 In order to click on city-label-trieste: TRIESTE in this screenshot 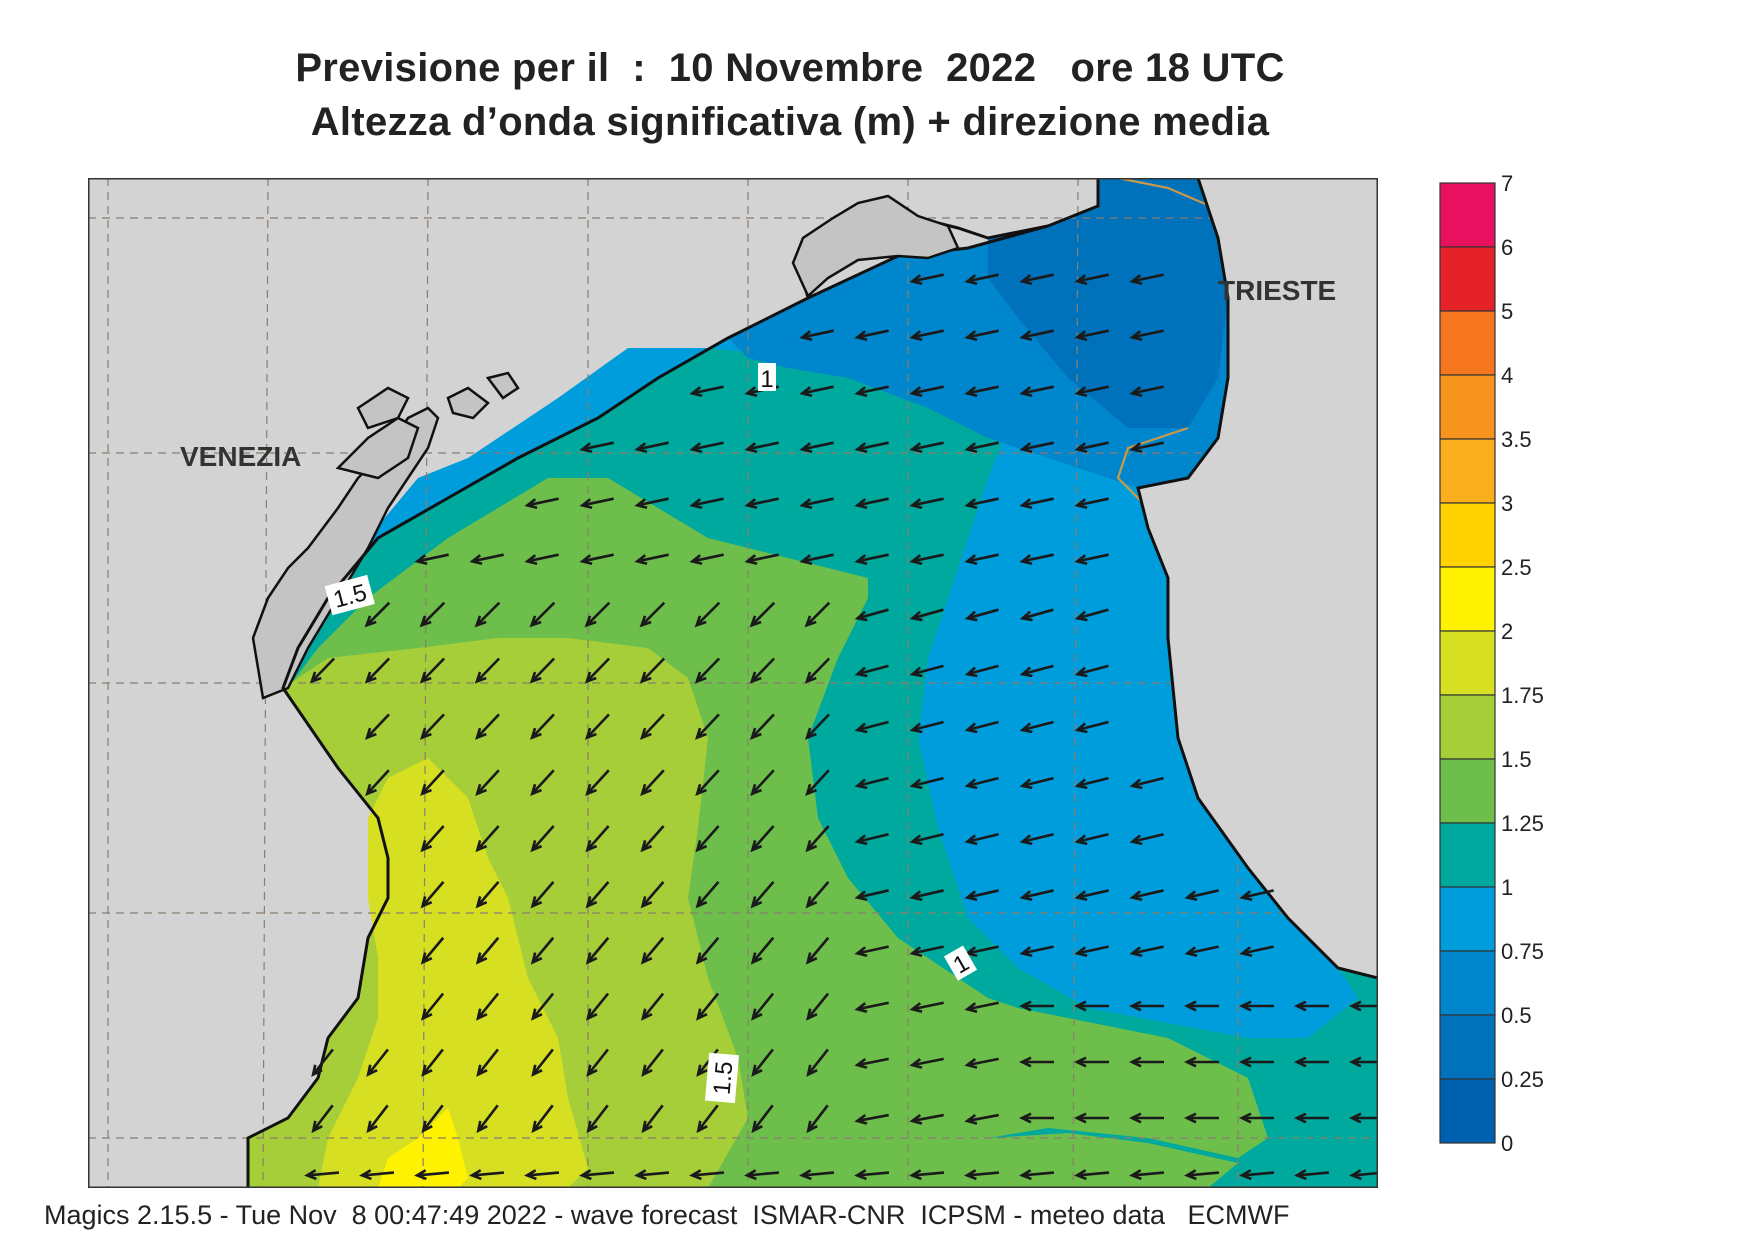, I will do `click(1277, 290)`.